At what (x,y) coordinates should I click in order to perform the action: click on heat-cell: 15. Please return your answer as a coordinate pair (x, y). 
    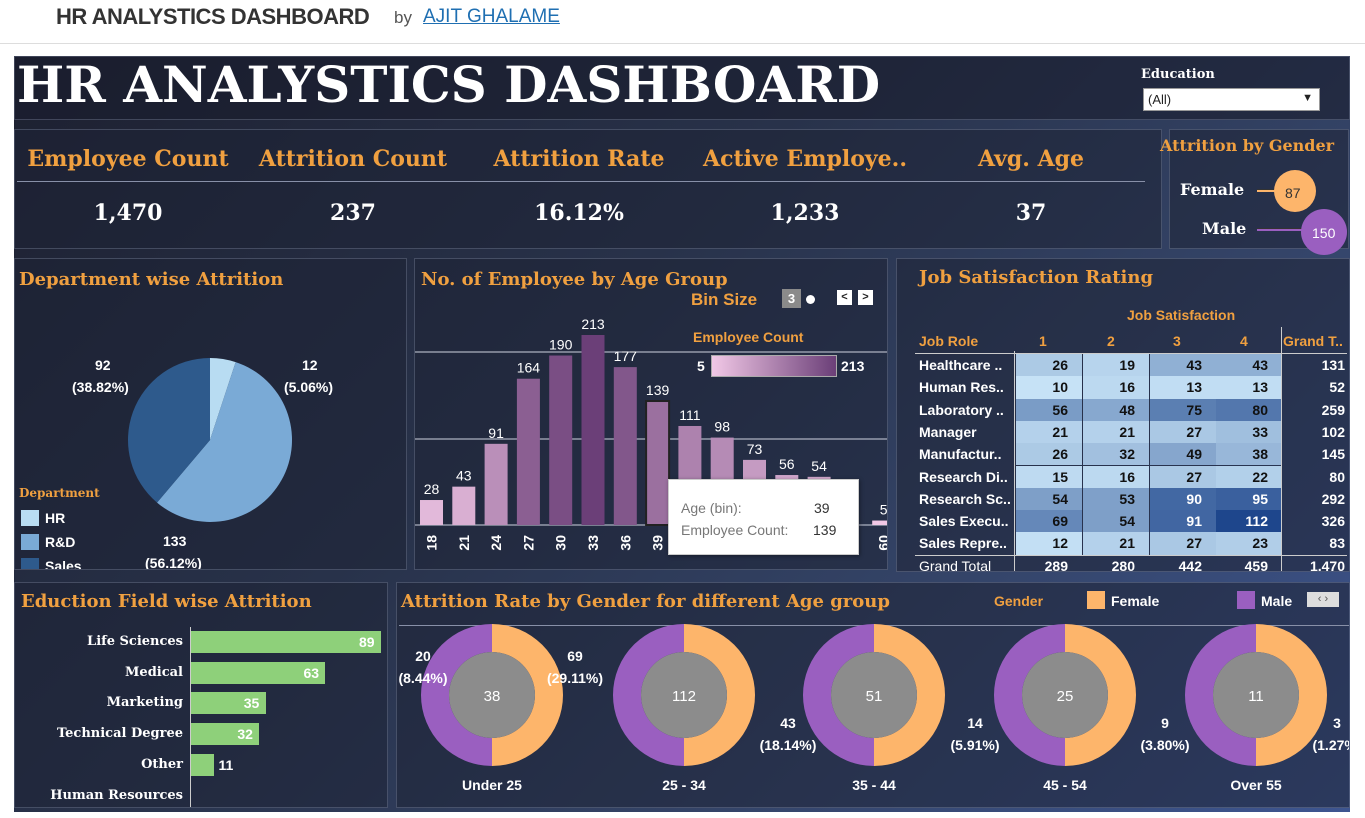
    Looking at the image, I should click on (1049, 476).